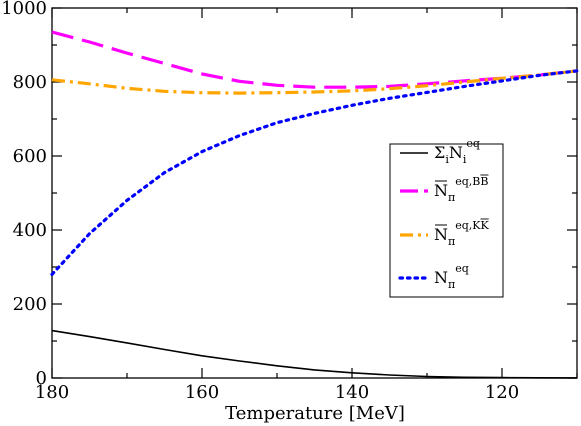  I want to click on legend-box, so click(446, 220).